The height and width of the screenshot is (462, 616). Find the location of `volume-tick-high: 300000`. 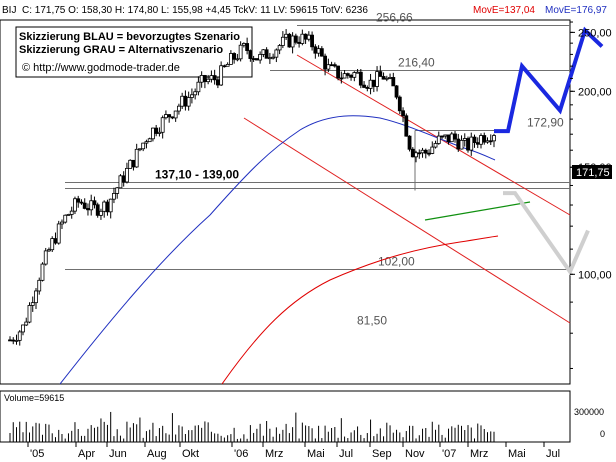

volume-tick-high: 300000 is located at coordinates (589, 412).